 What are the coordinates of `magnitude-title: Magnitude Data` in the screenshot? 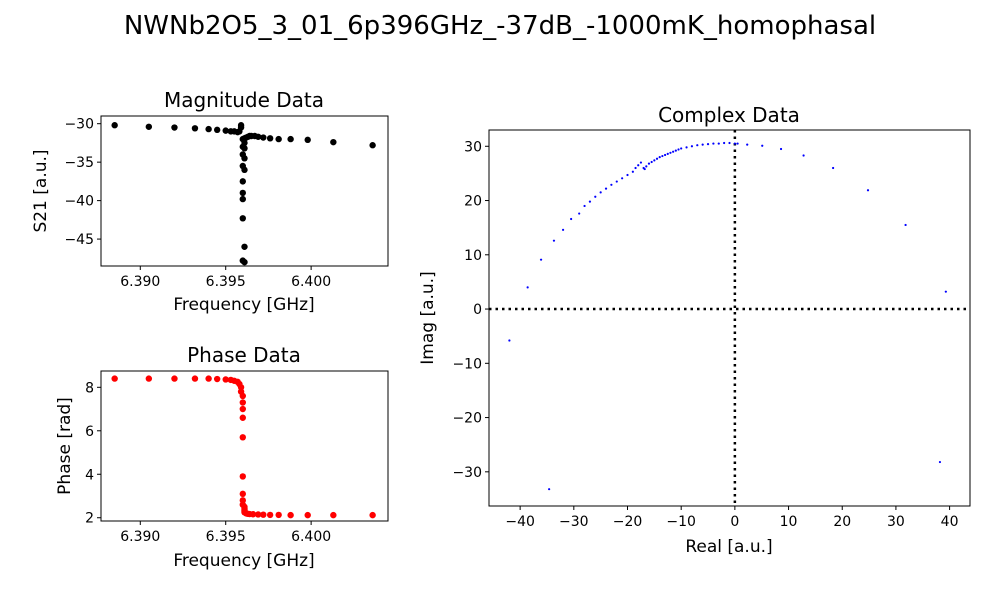 It's located at (244, 100).